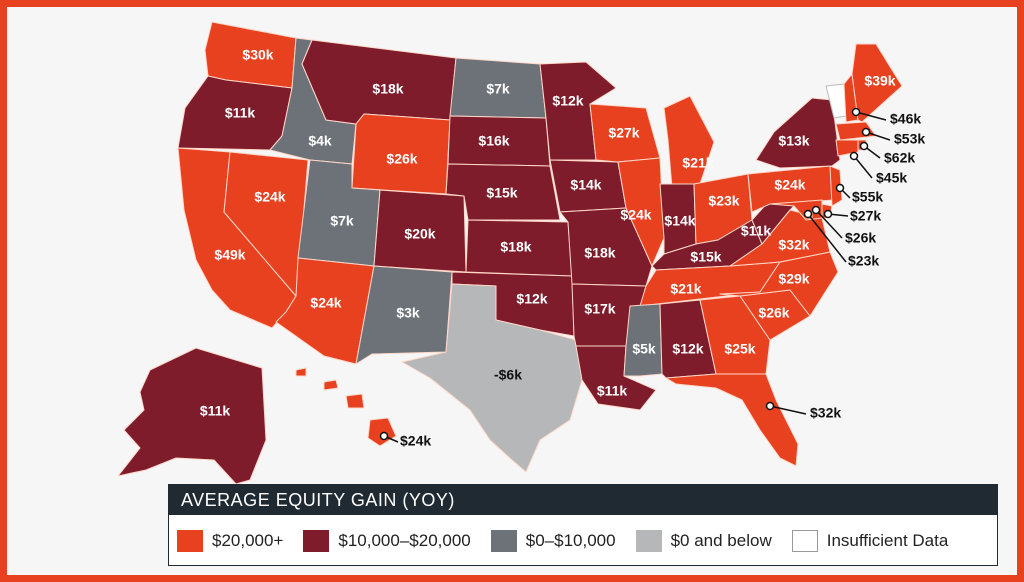  I want to click on label-nc: $29k, so click(793, 279).